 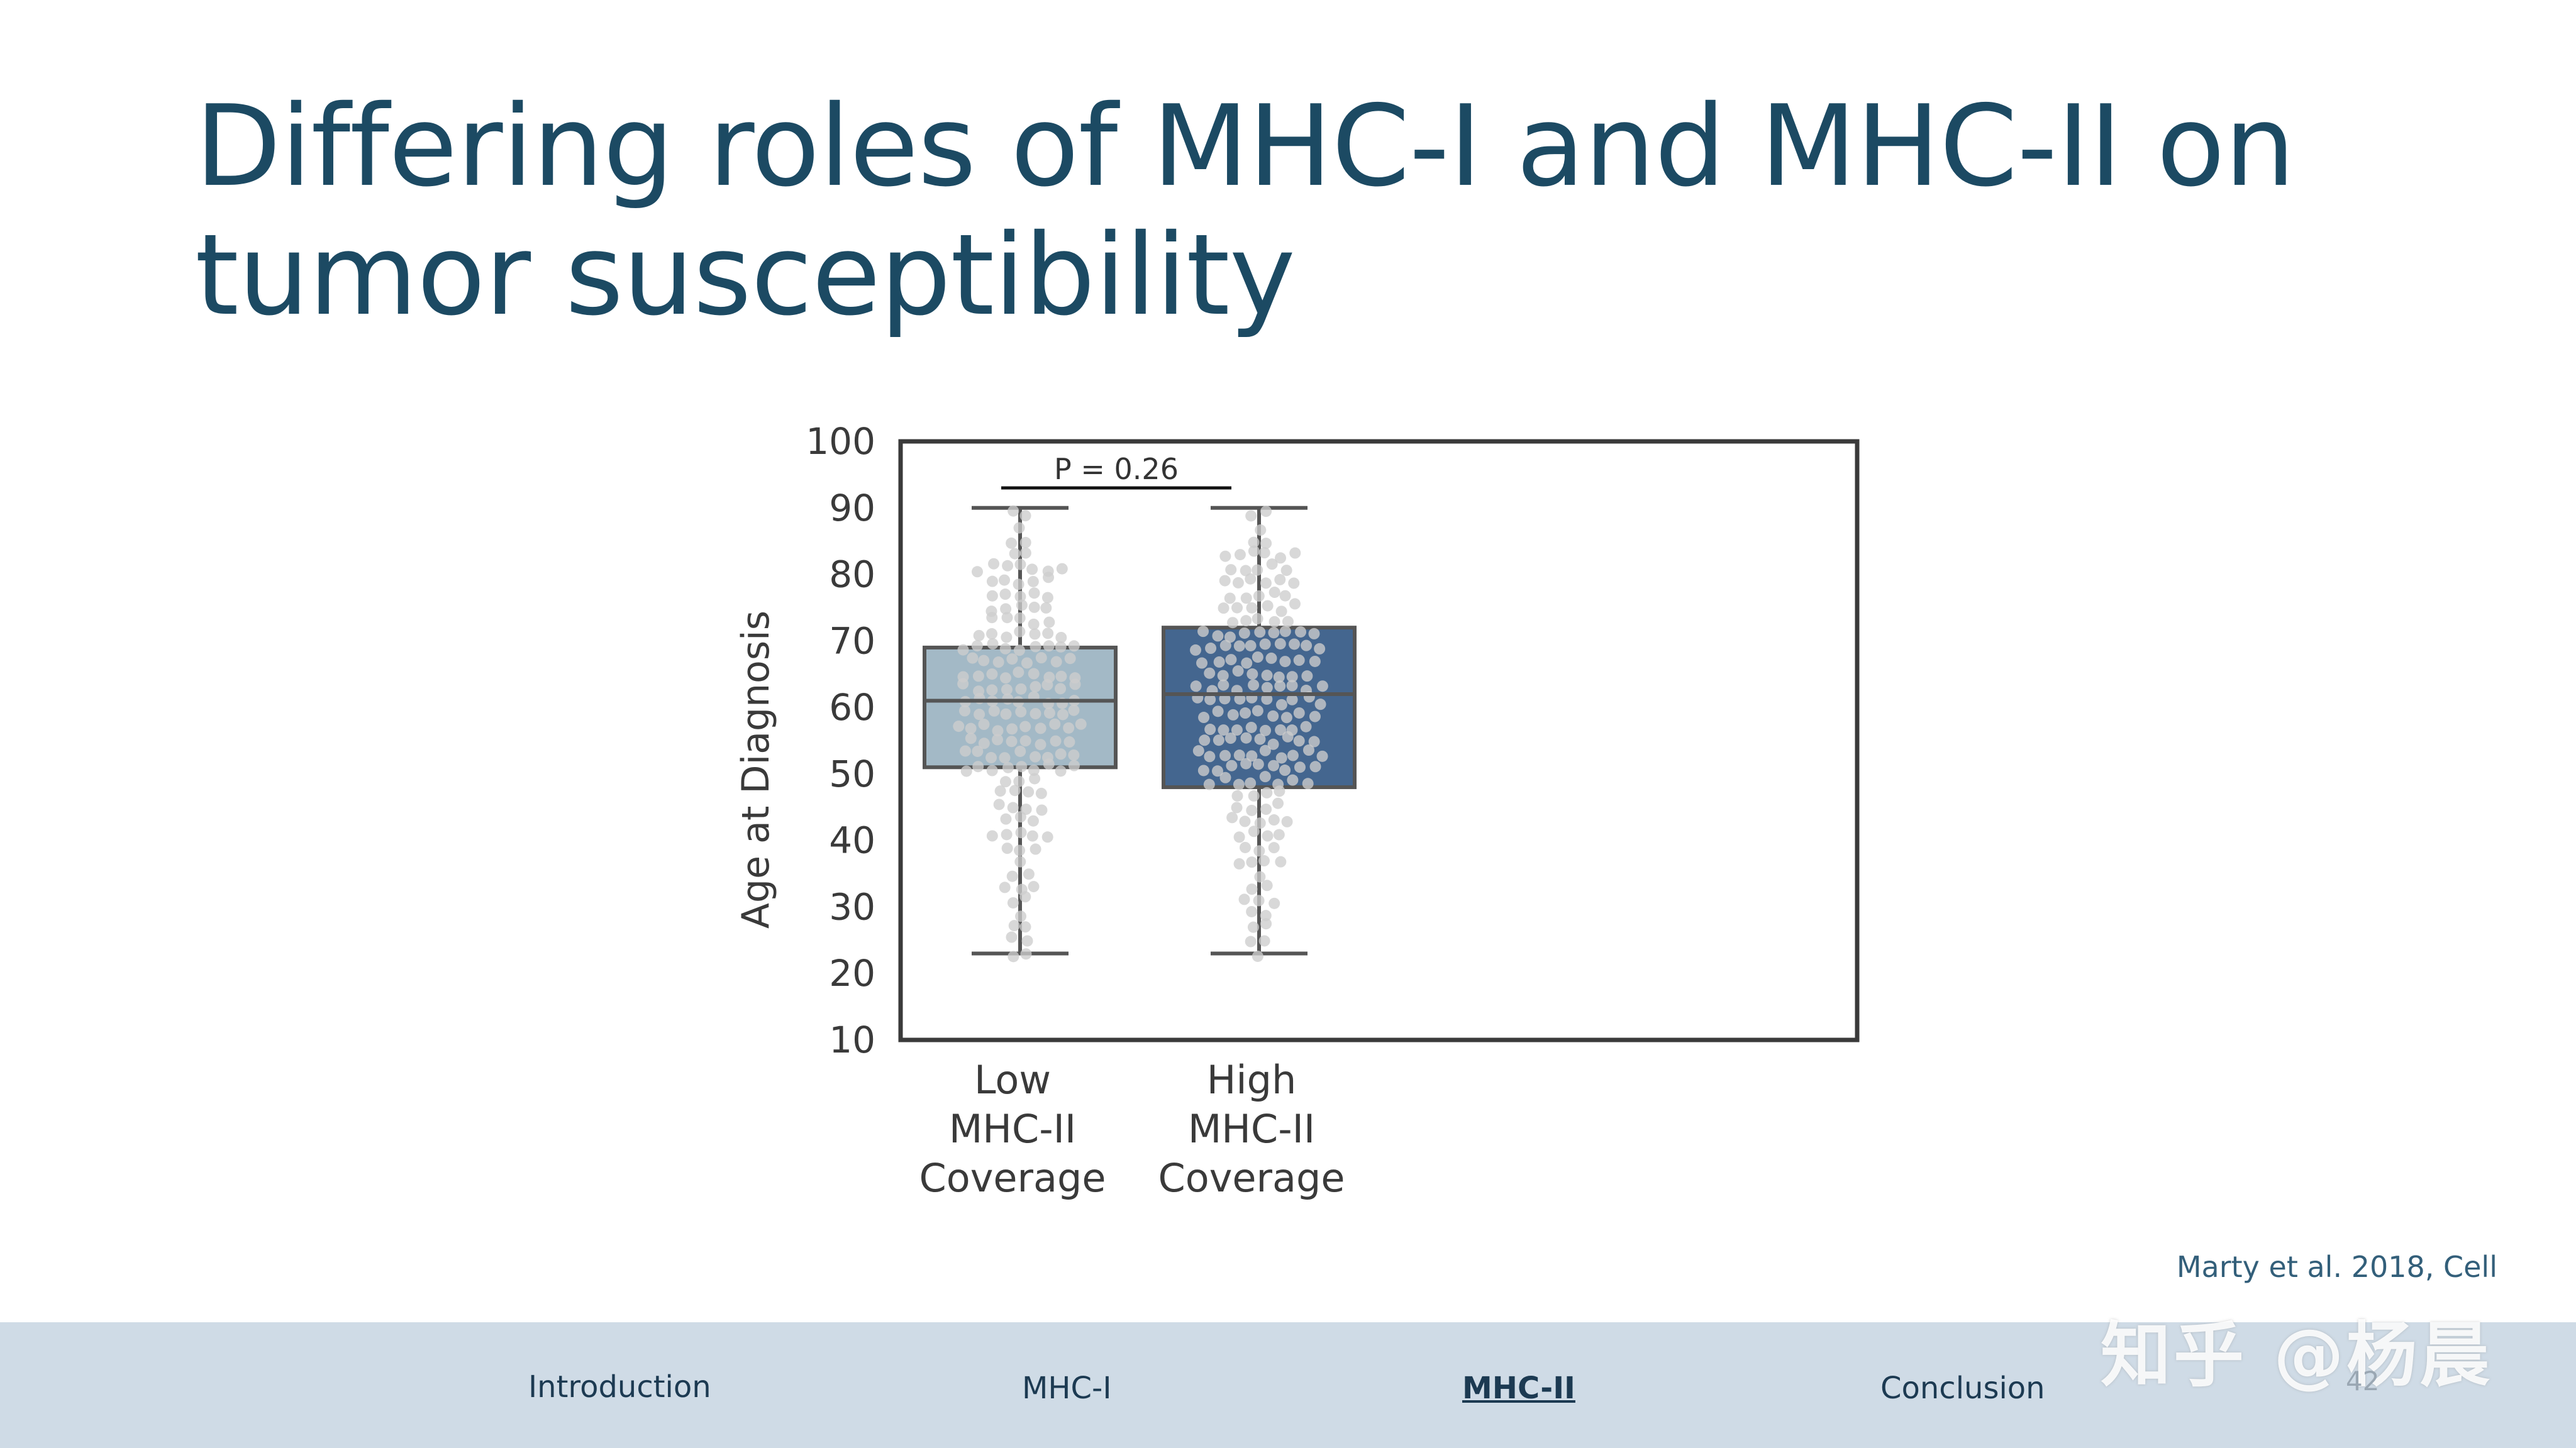 What do you see at coordinates (1251, 1129) in the screenshot?
I see `x-category-label: MHC-II` at bounding box center [1251, 1129].